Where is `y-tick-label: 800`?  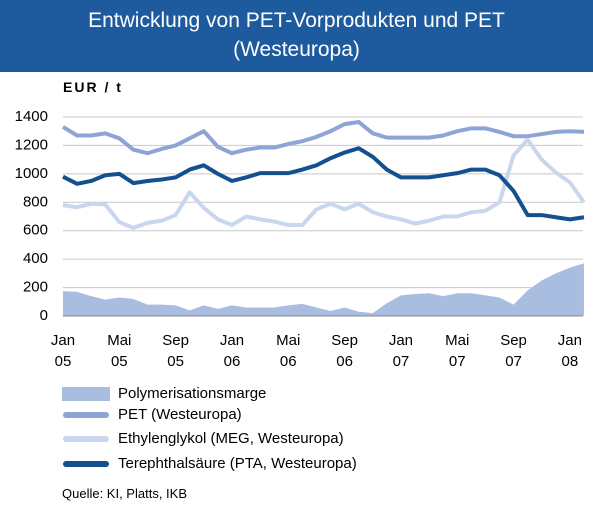 y-tick-label: 800 is located at coordinates (35, 201).